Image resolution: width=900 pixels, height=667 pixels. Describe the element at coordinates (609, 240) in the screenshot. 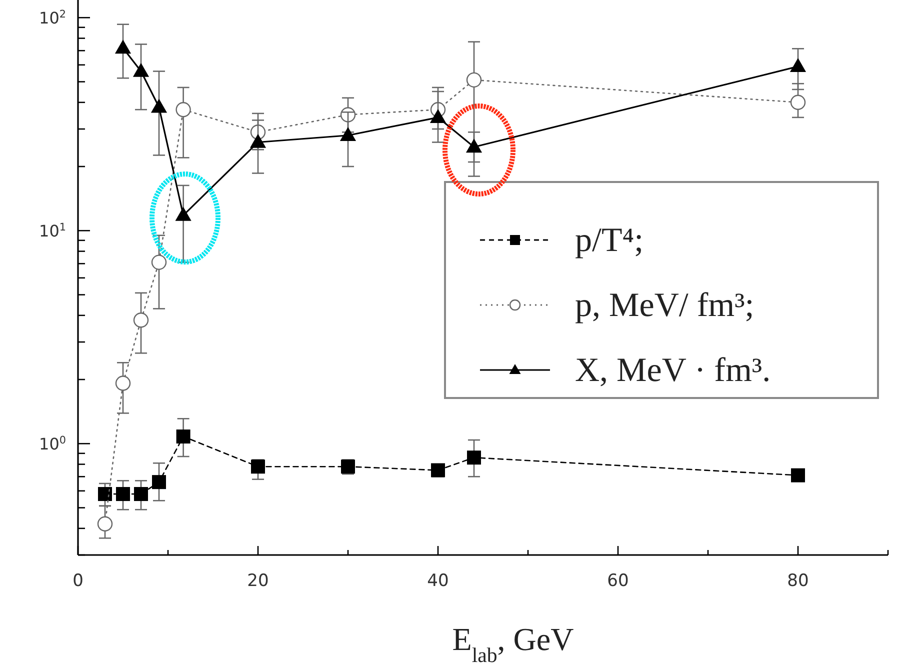

I see `legend-label: p/T⁴;` at that location.